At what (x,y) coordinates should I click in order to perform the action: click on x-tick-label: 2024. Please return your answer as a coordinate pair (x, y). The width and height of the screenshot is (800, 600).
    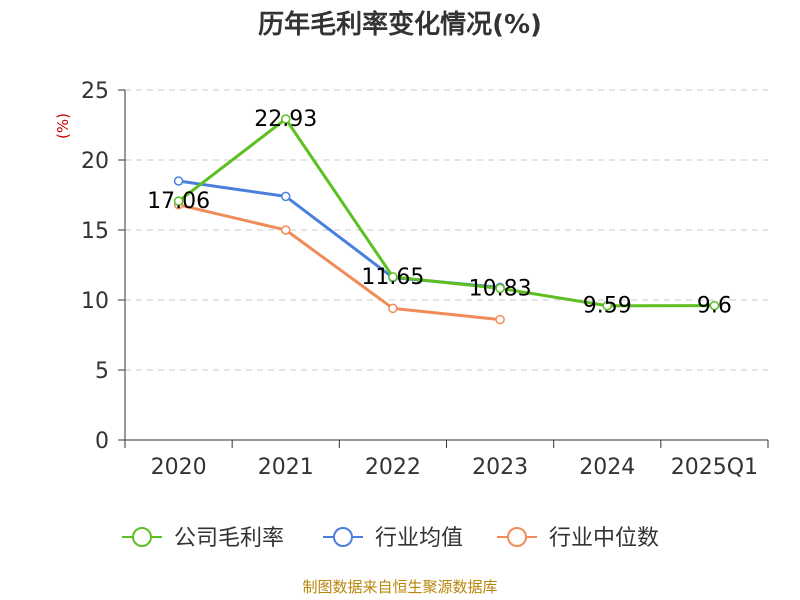
    Looking at the image, I should click on (607, 467).